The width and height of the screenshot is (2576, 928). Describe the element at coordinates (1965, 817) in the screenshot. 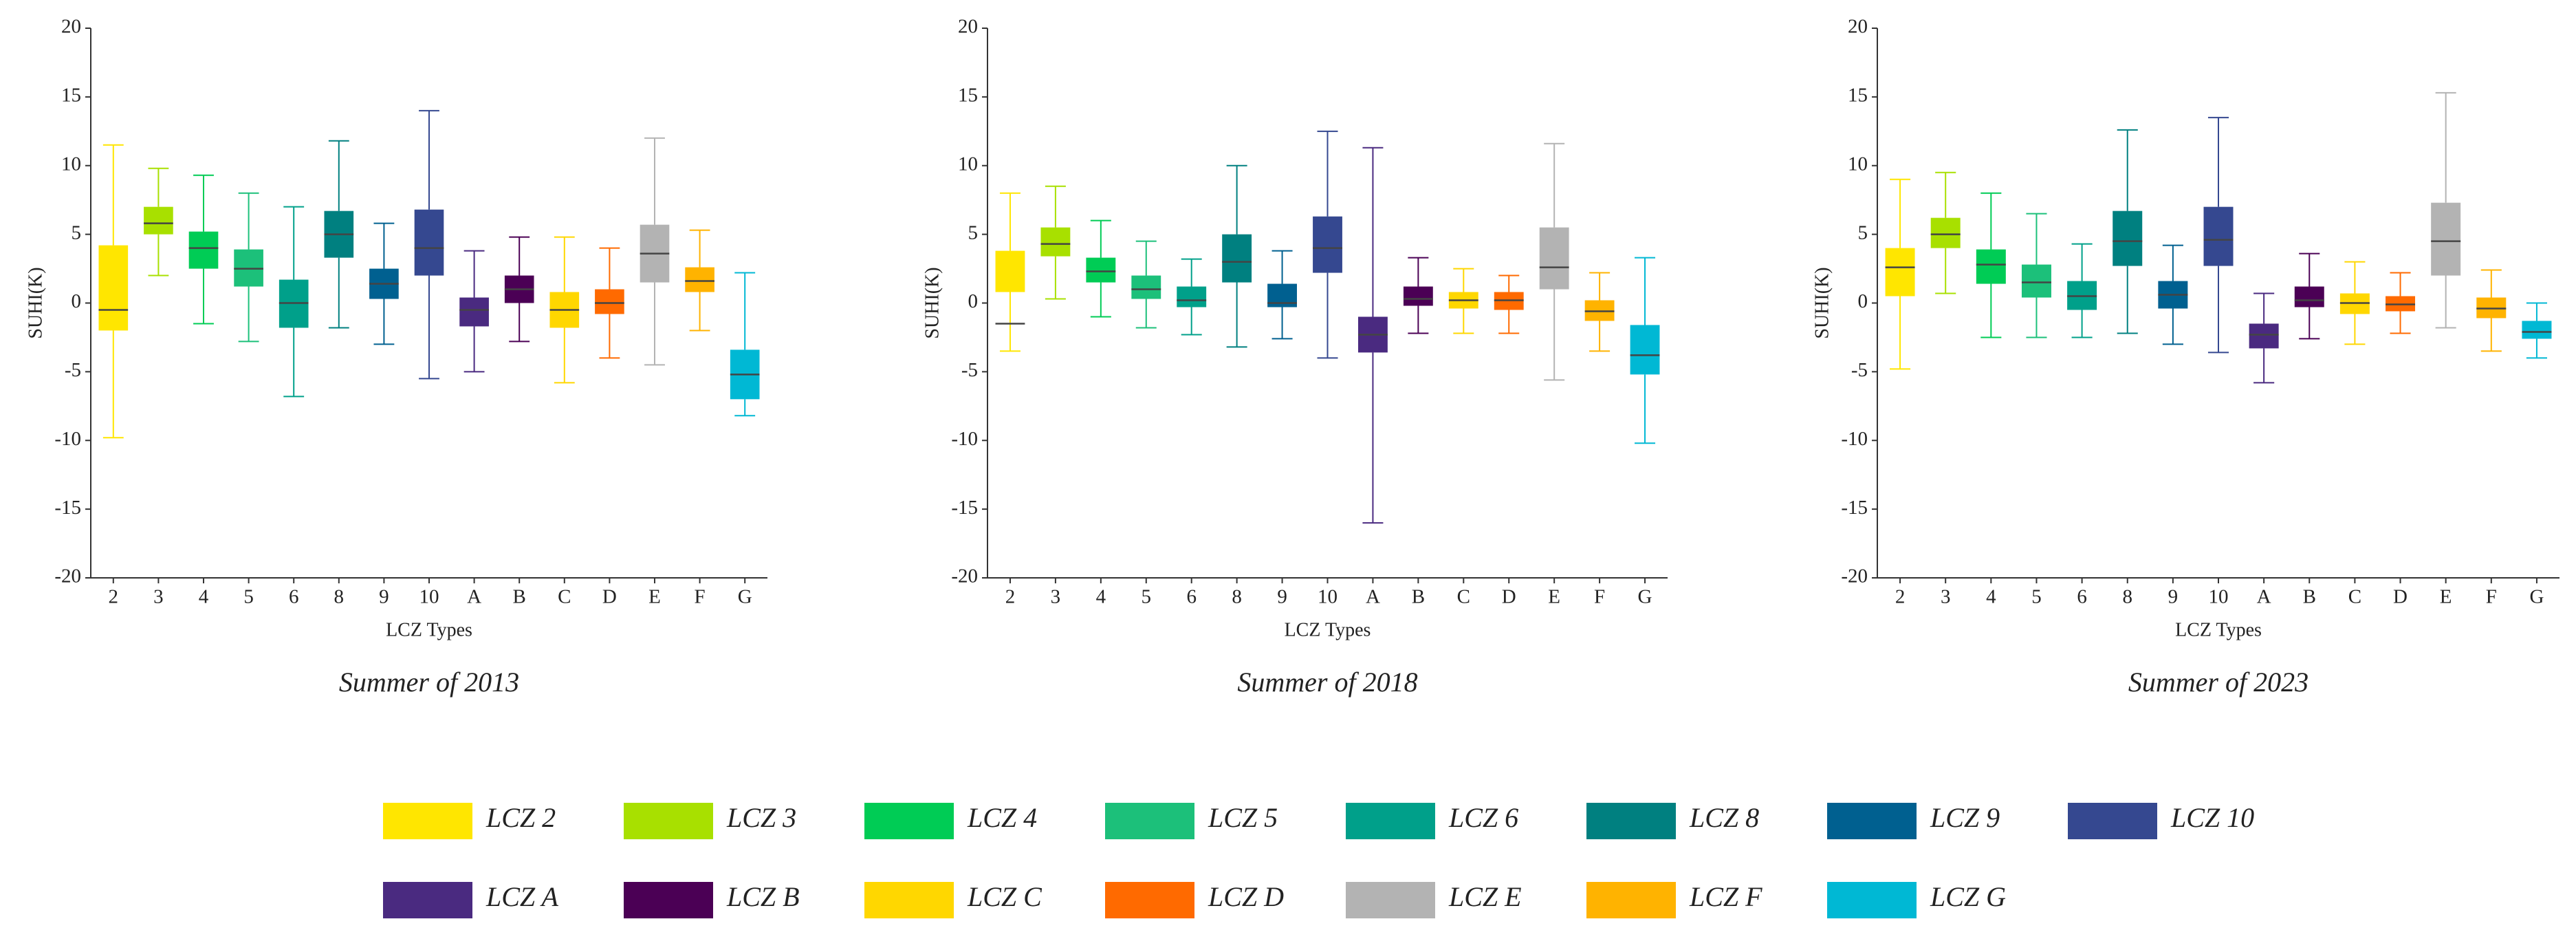

I see `legend-label: LCZ 9` at that location.